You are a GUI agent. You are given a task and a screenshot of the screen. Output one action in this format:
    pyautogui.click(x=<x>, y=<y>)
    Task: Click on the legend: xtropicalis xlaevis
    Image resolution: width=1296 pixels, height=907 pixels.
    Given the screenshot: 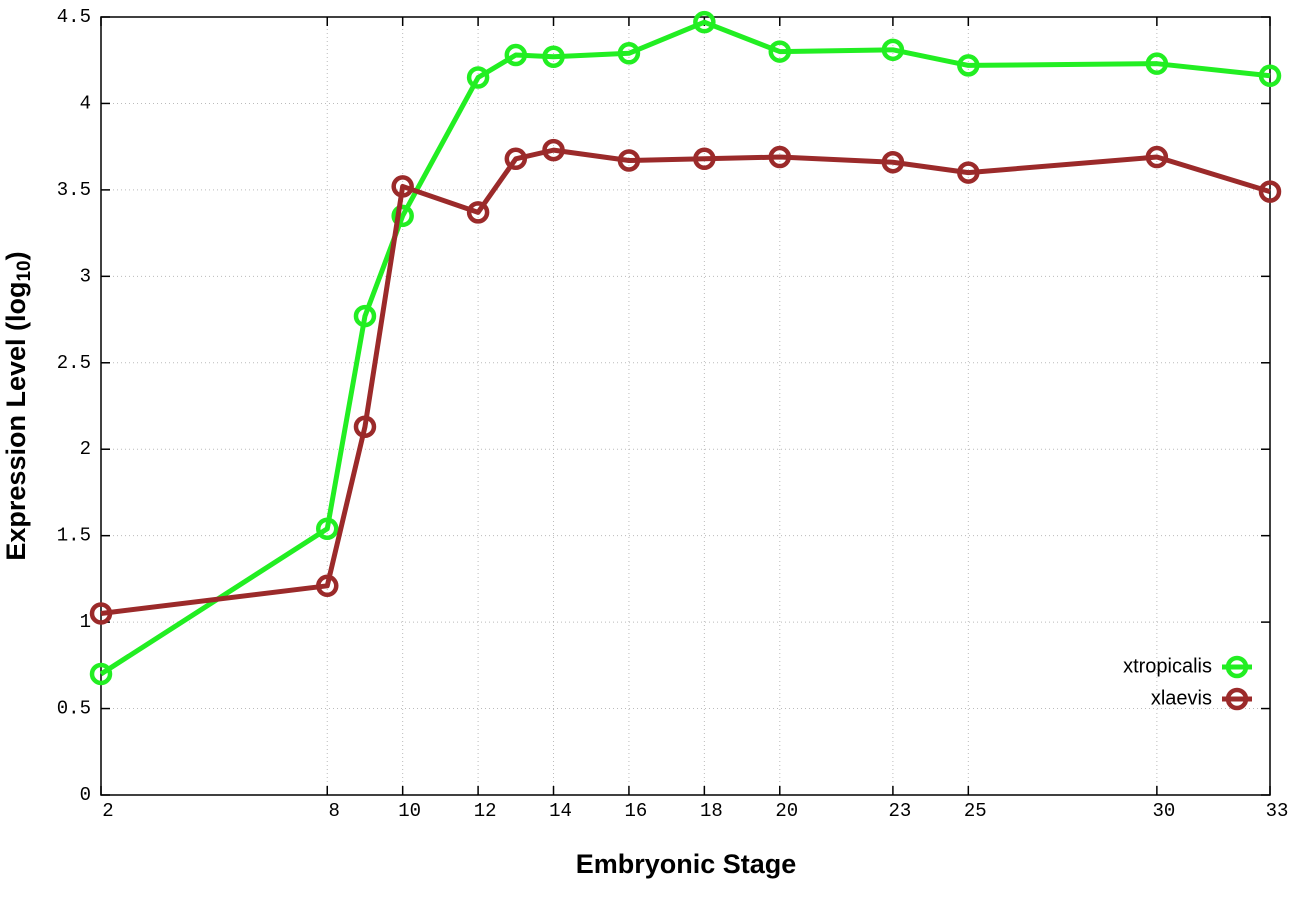 What is the action you would take?
    pyautogui.click(x=1187, y=683)
    